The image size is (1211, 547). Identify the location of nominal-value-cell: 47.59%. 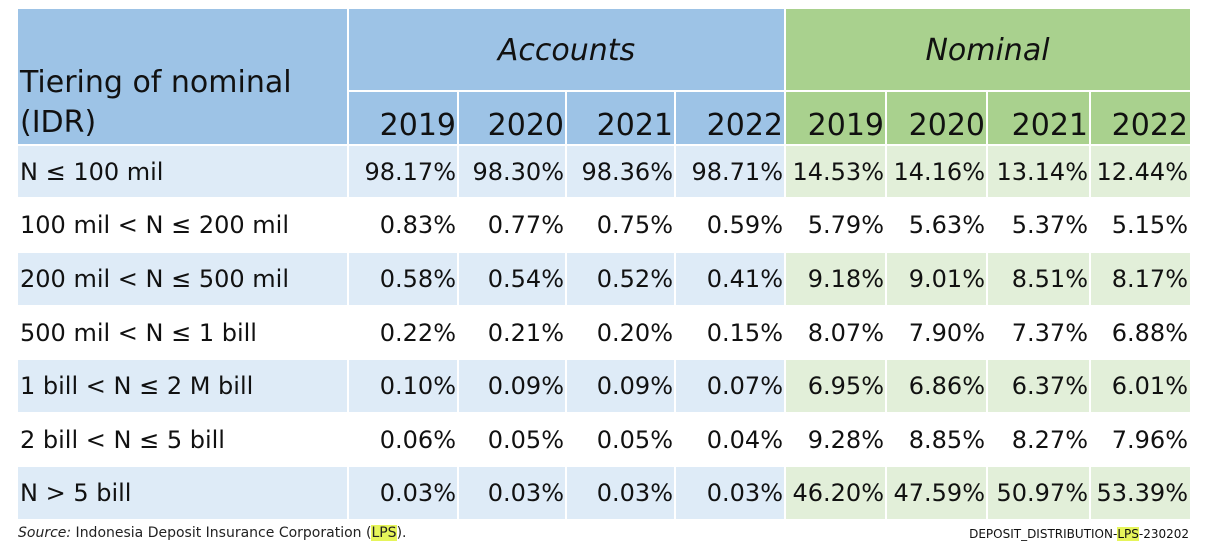
(936, 492).